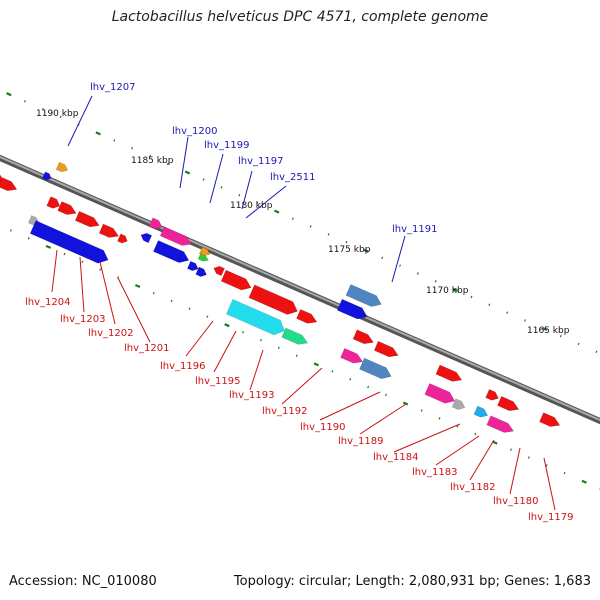 This screenshot has height=600, width=600. What do you see at coordinates (284, 411) in the screenshot?
I see `gene-label-lower: lhv_1192` at bounding box center [284, 411].